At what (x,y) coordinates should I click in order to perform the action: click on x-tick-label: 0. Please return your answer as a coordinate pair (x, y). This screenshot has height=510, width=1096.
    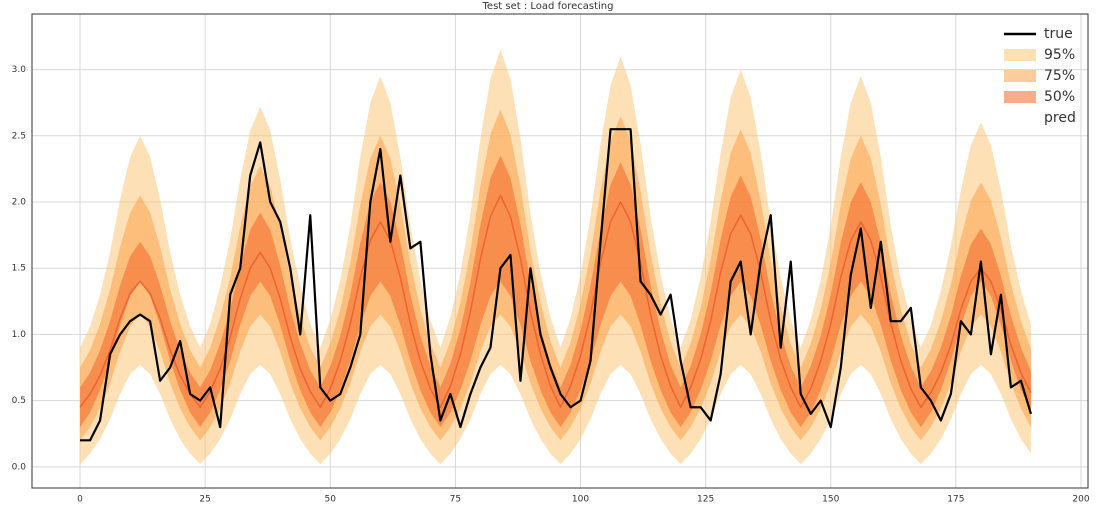
    Looking at the image, I should click on (80, 500).